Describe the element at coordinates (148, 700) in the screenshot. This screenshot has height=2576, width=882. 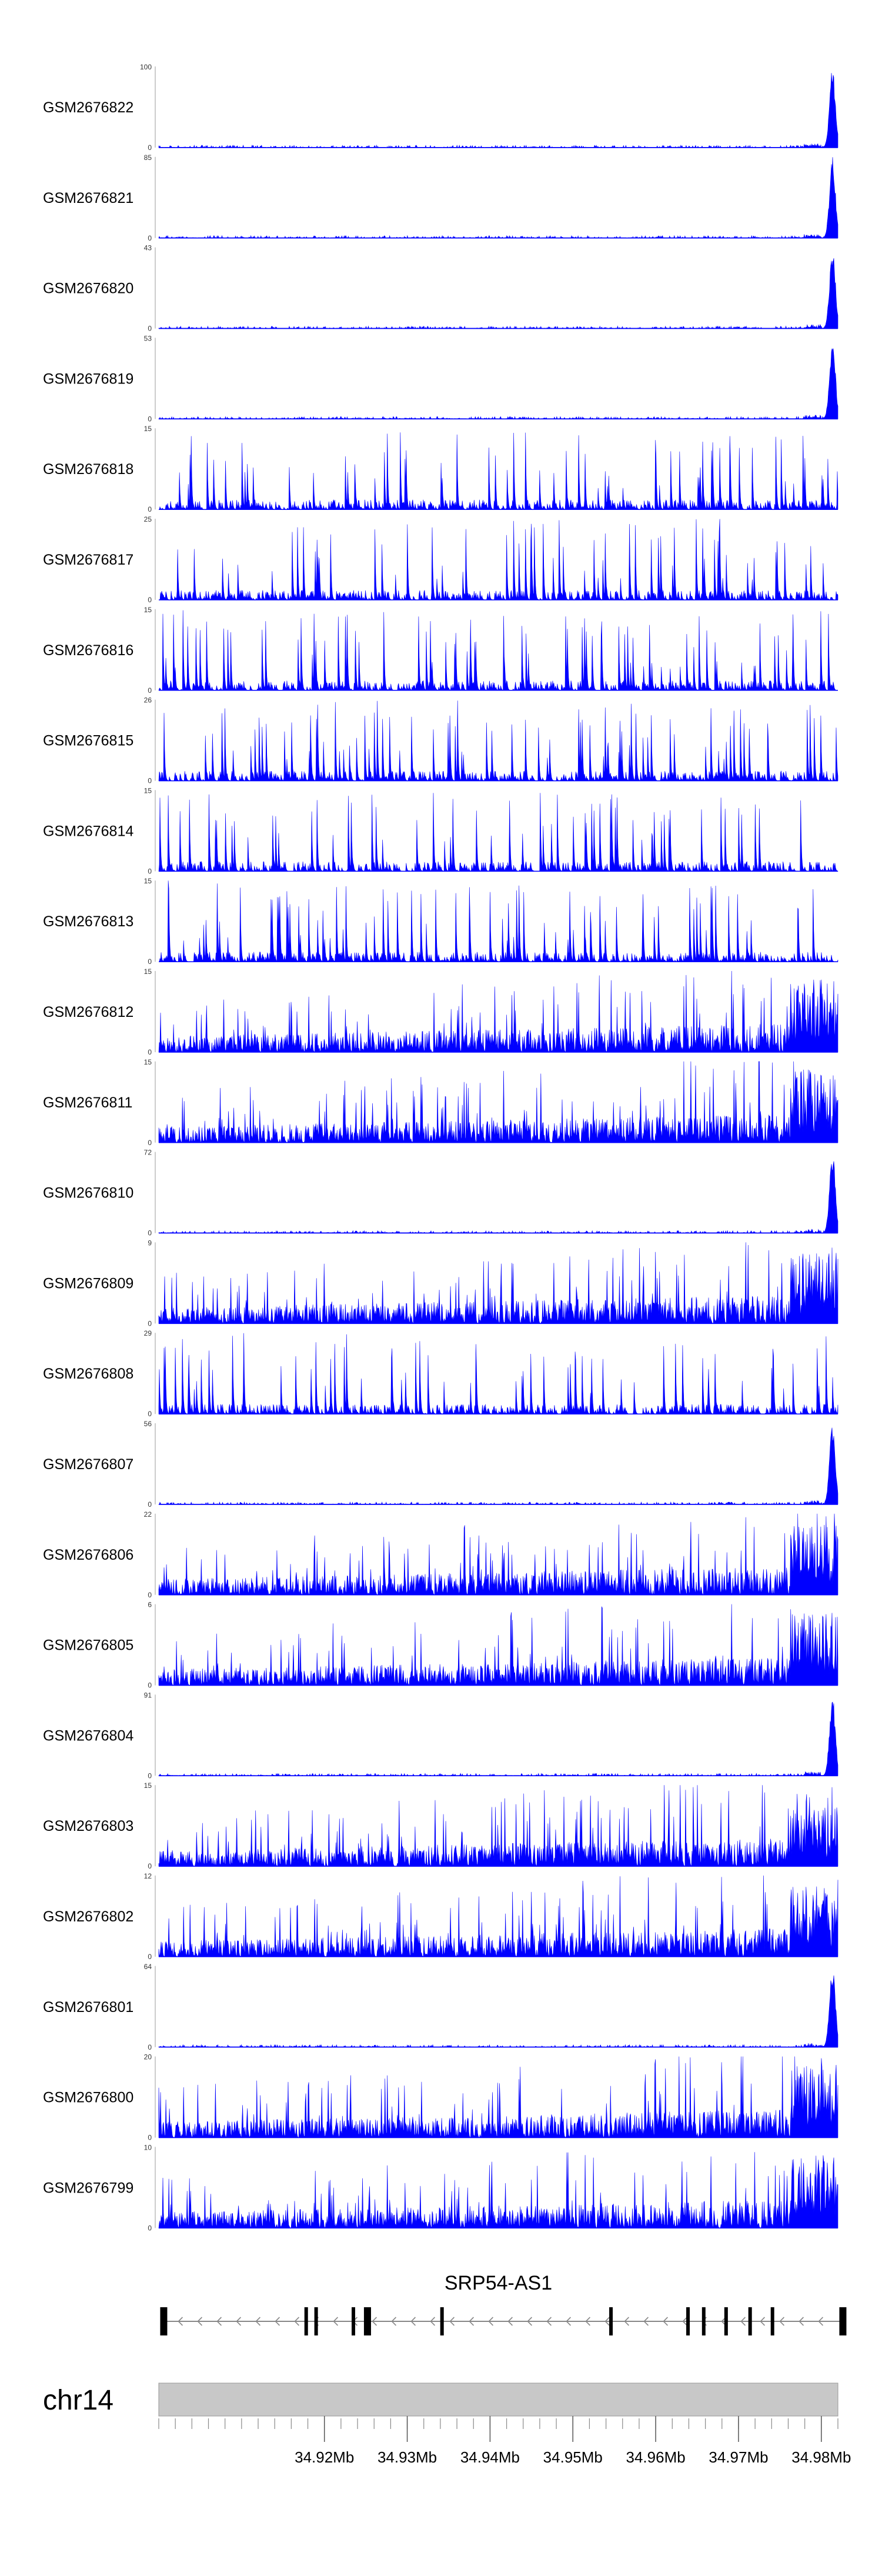
I see `y-tick-max: 26` at that location.